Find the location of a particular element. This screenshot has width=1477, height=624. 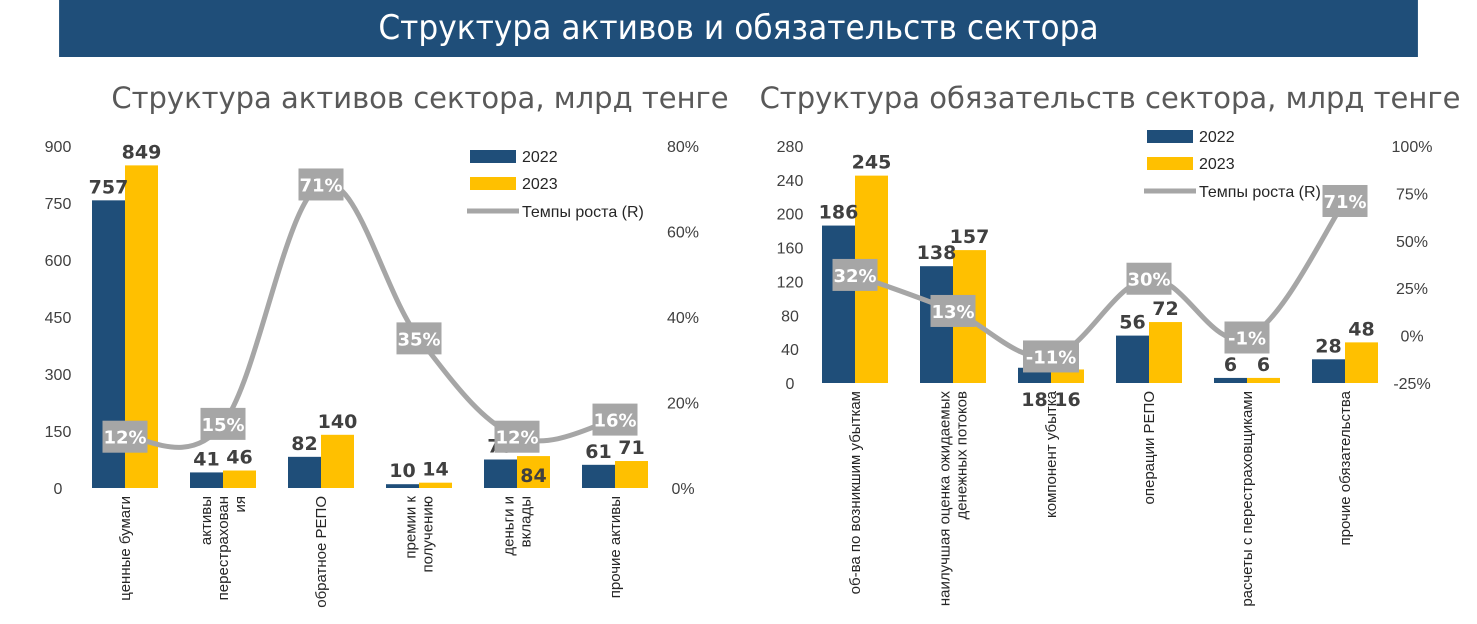

y-left-tick-label: 200 is located at coordinates (790, 215).